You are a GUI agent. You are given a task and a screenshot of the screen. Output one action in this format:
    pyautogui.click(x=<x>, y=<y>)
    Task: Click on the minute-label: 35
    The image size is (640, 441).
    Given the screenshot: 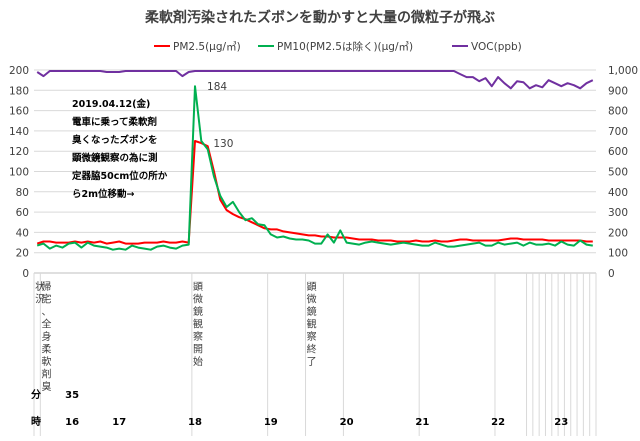 What is the action you would take?
    pyautogui.click(x=72, y=395)
    